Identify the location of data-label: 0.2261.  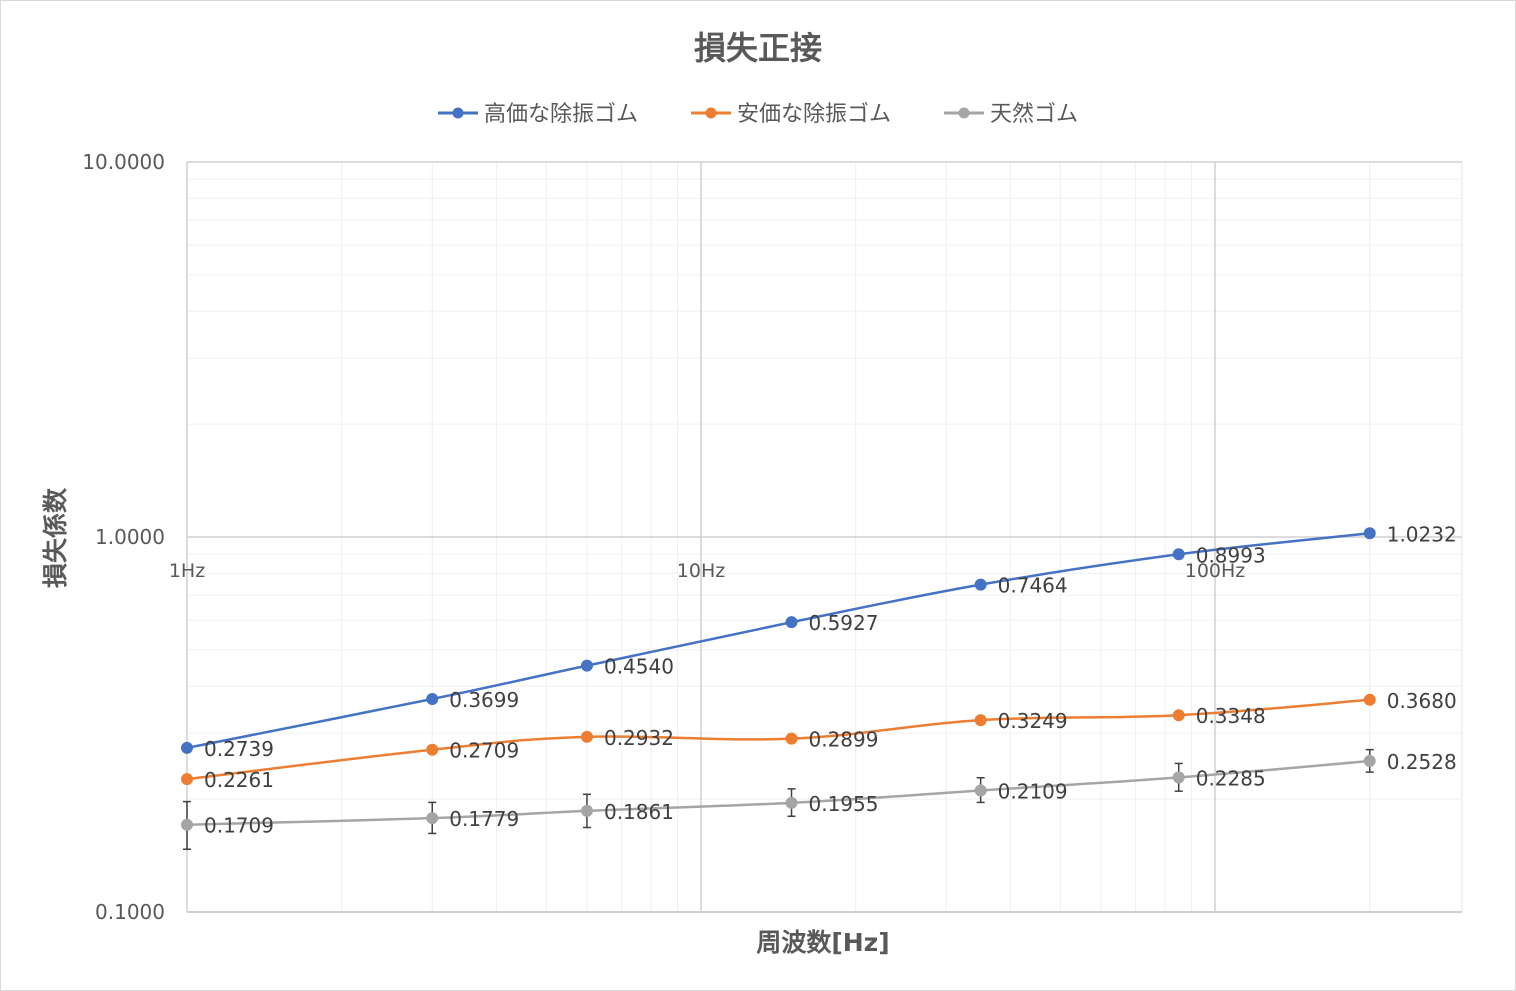
(239, 780).